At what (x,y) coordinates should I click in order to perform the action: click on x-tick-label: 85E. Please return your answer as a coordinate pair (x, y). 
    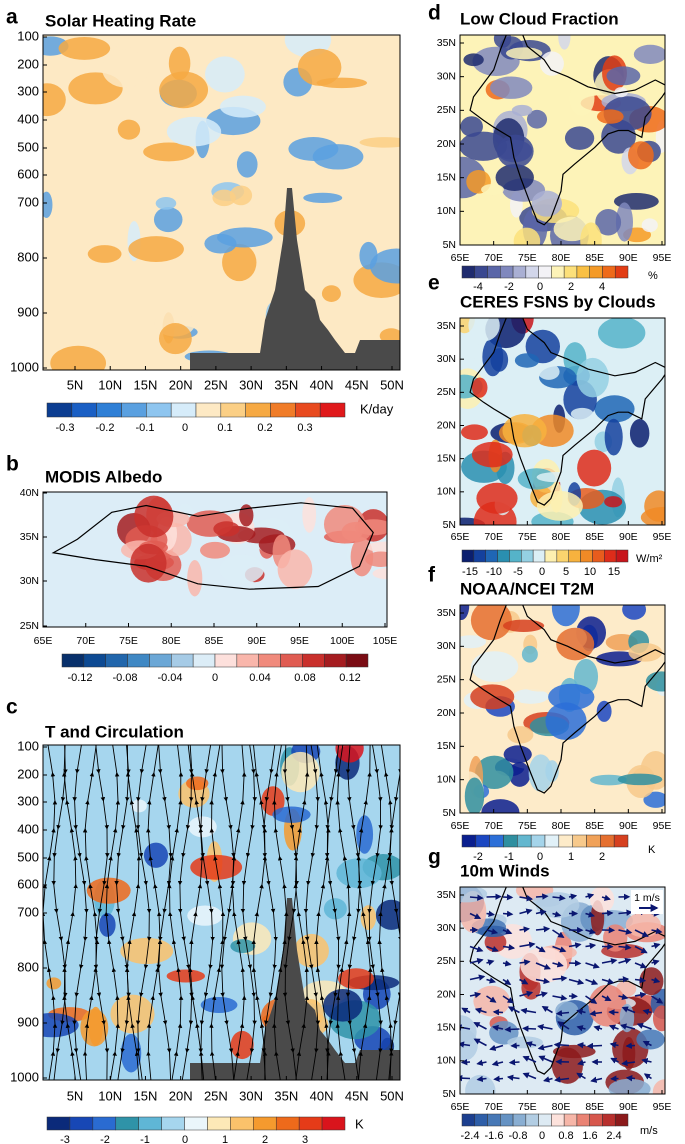
    Looking at the image, I should click on (594, 1107).